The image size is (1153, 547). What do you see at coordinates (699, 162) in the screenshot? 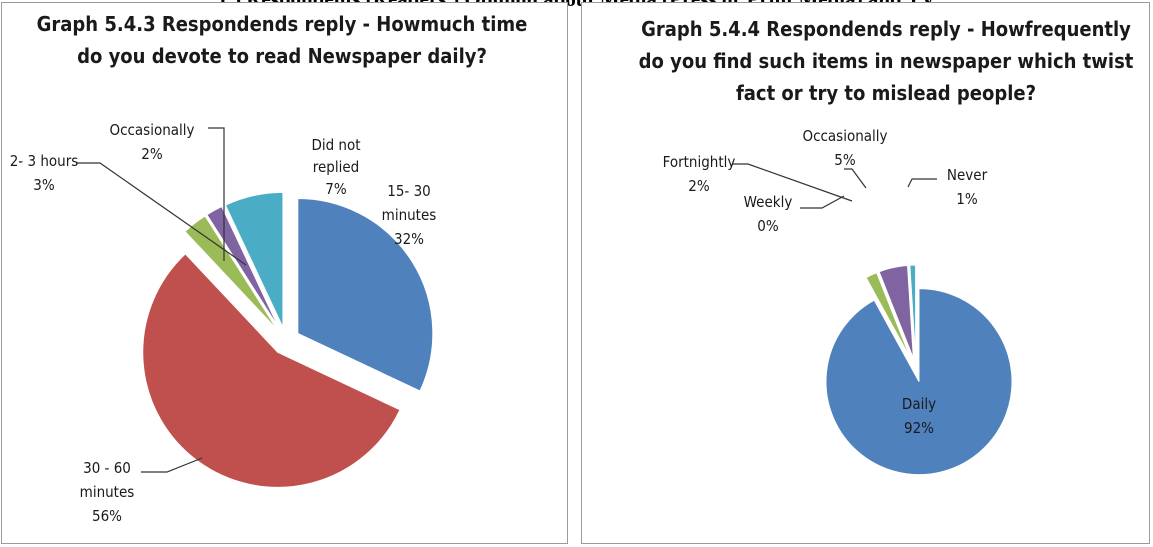
I see `slice-category-label: Fortnightly` at bounding box center [699, 162].